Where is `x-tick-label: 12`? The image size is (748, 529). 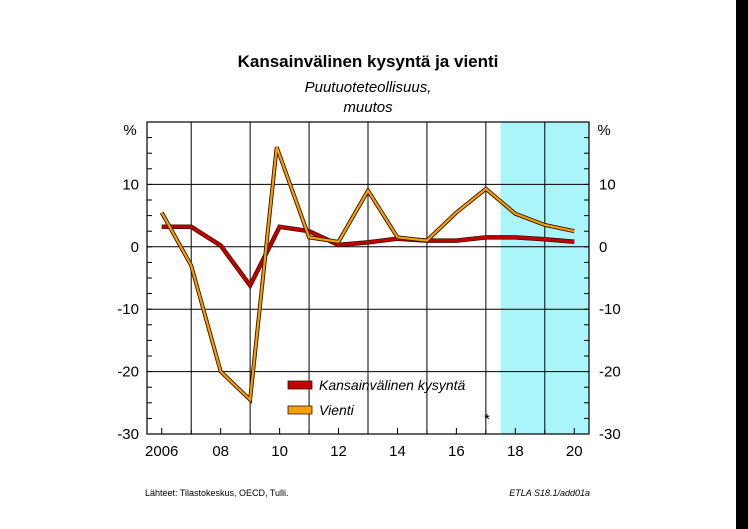 x-tick-label: 12 is located at coordinates (338, 451).